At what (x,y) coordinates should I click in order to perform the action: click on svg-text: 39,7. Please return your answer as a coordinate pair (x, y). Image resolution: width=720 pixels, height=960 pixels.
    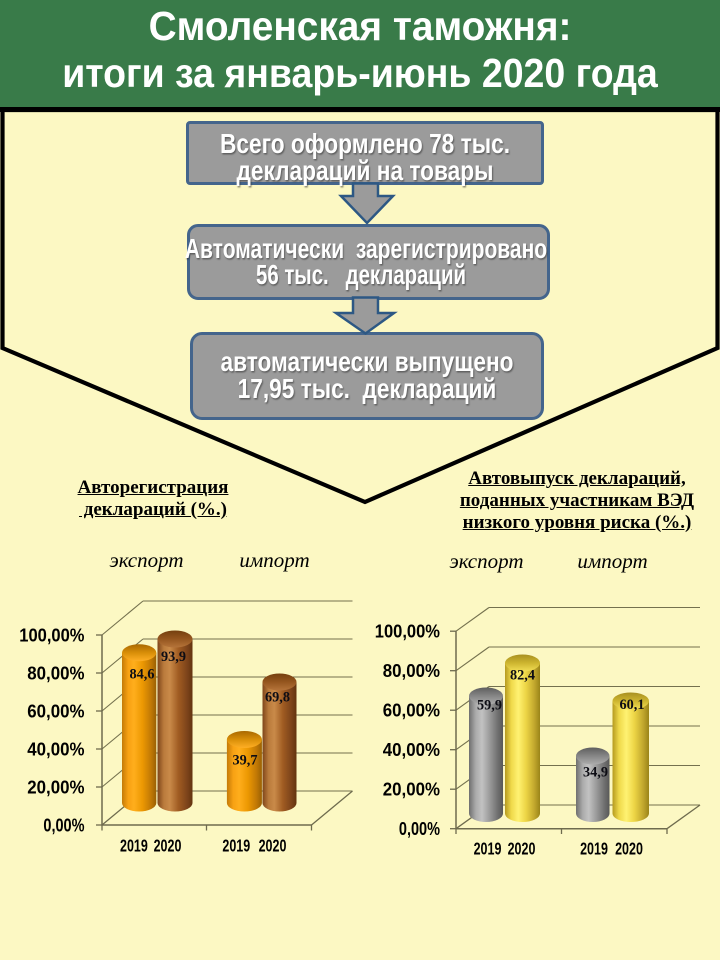
    Looking at the image, I should click on (245, 760).